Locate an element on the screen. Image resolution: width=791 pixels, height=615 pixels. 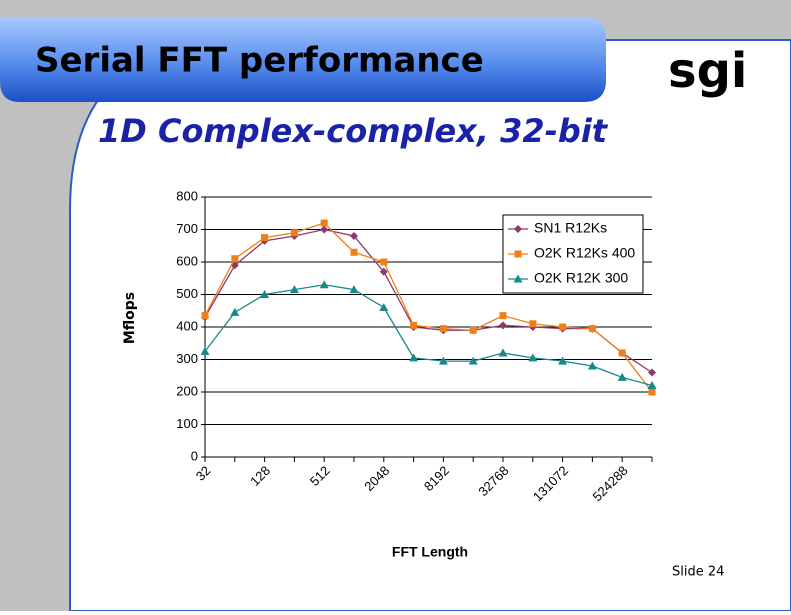
title-banner is located at coordinates (303, 60).